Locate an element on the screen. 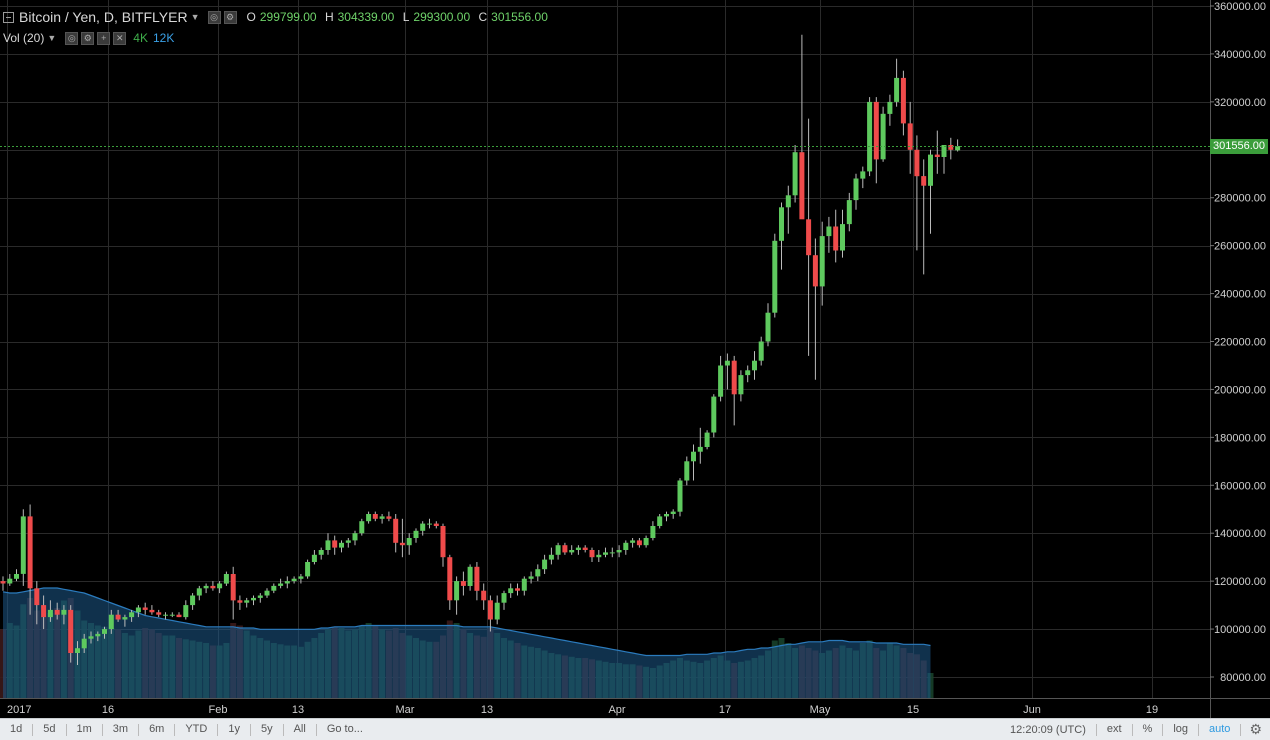 The height and width of the screenshot is (740, 1270). percent-toggle: % is located at coordinates (1147, 729).